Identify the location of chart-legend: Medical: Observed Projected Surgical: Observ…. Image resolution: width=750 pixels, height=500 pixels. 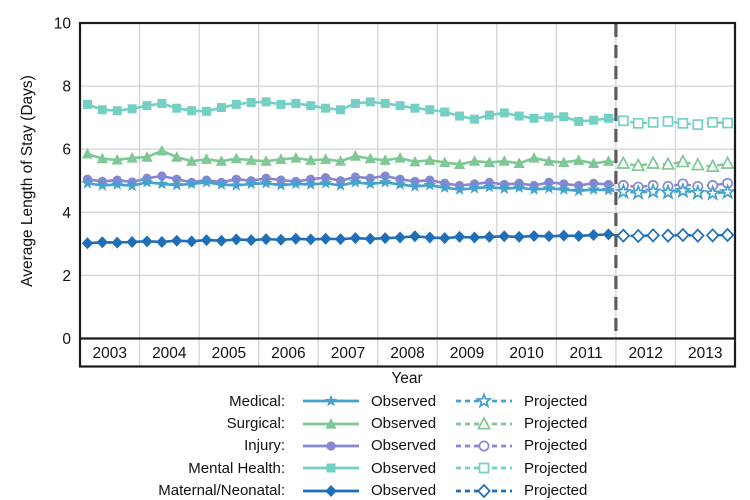
(361, 445).